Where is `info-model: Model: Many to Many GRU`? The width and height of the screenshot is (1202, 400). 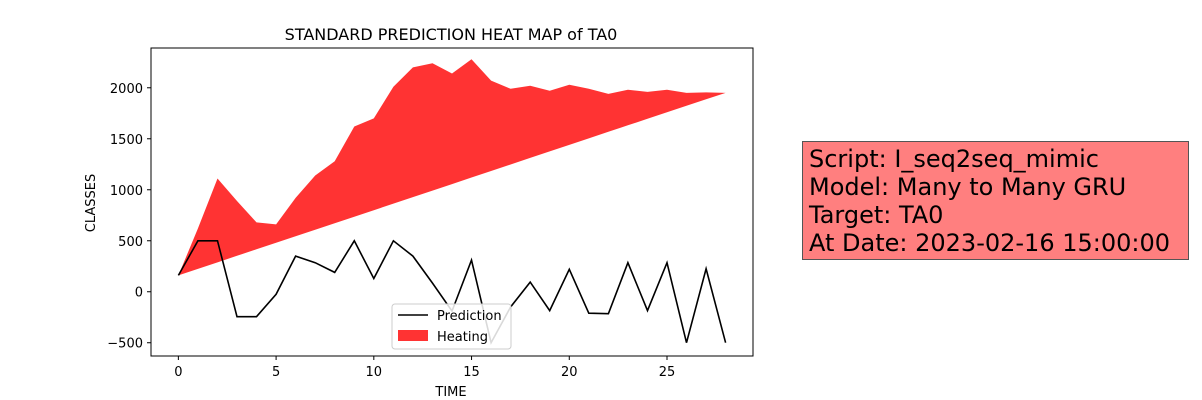 info-model: Model: Many to Many GRU is located at coordinates (968, 187).